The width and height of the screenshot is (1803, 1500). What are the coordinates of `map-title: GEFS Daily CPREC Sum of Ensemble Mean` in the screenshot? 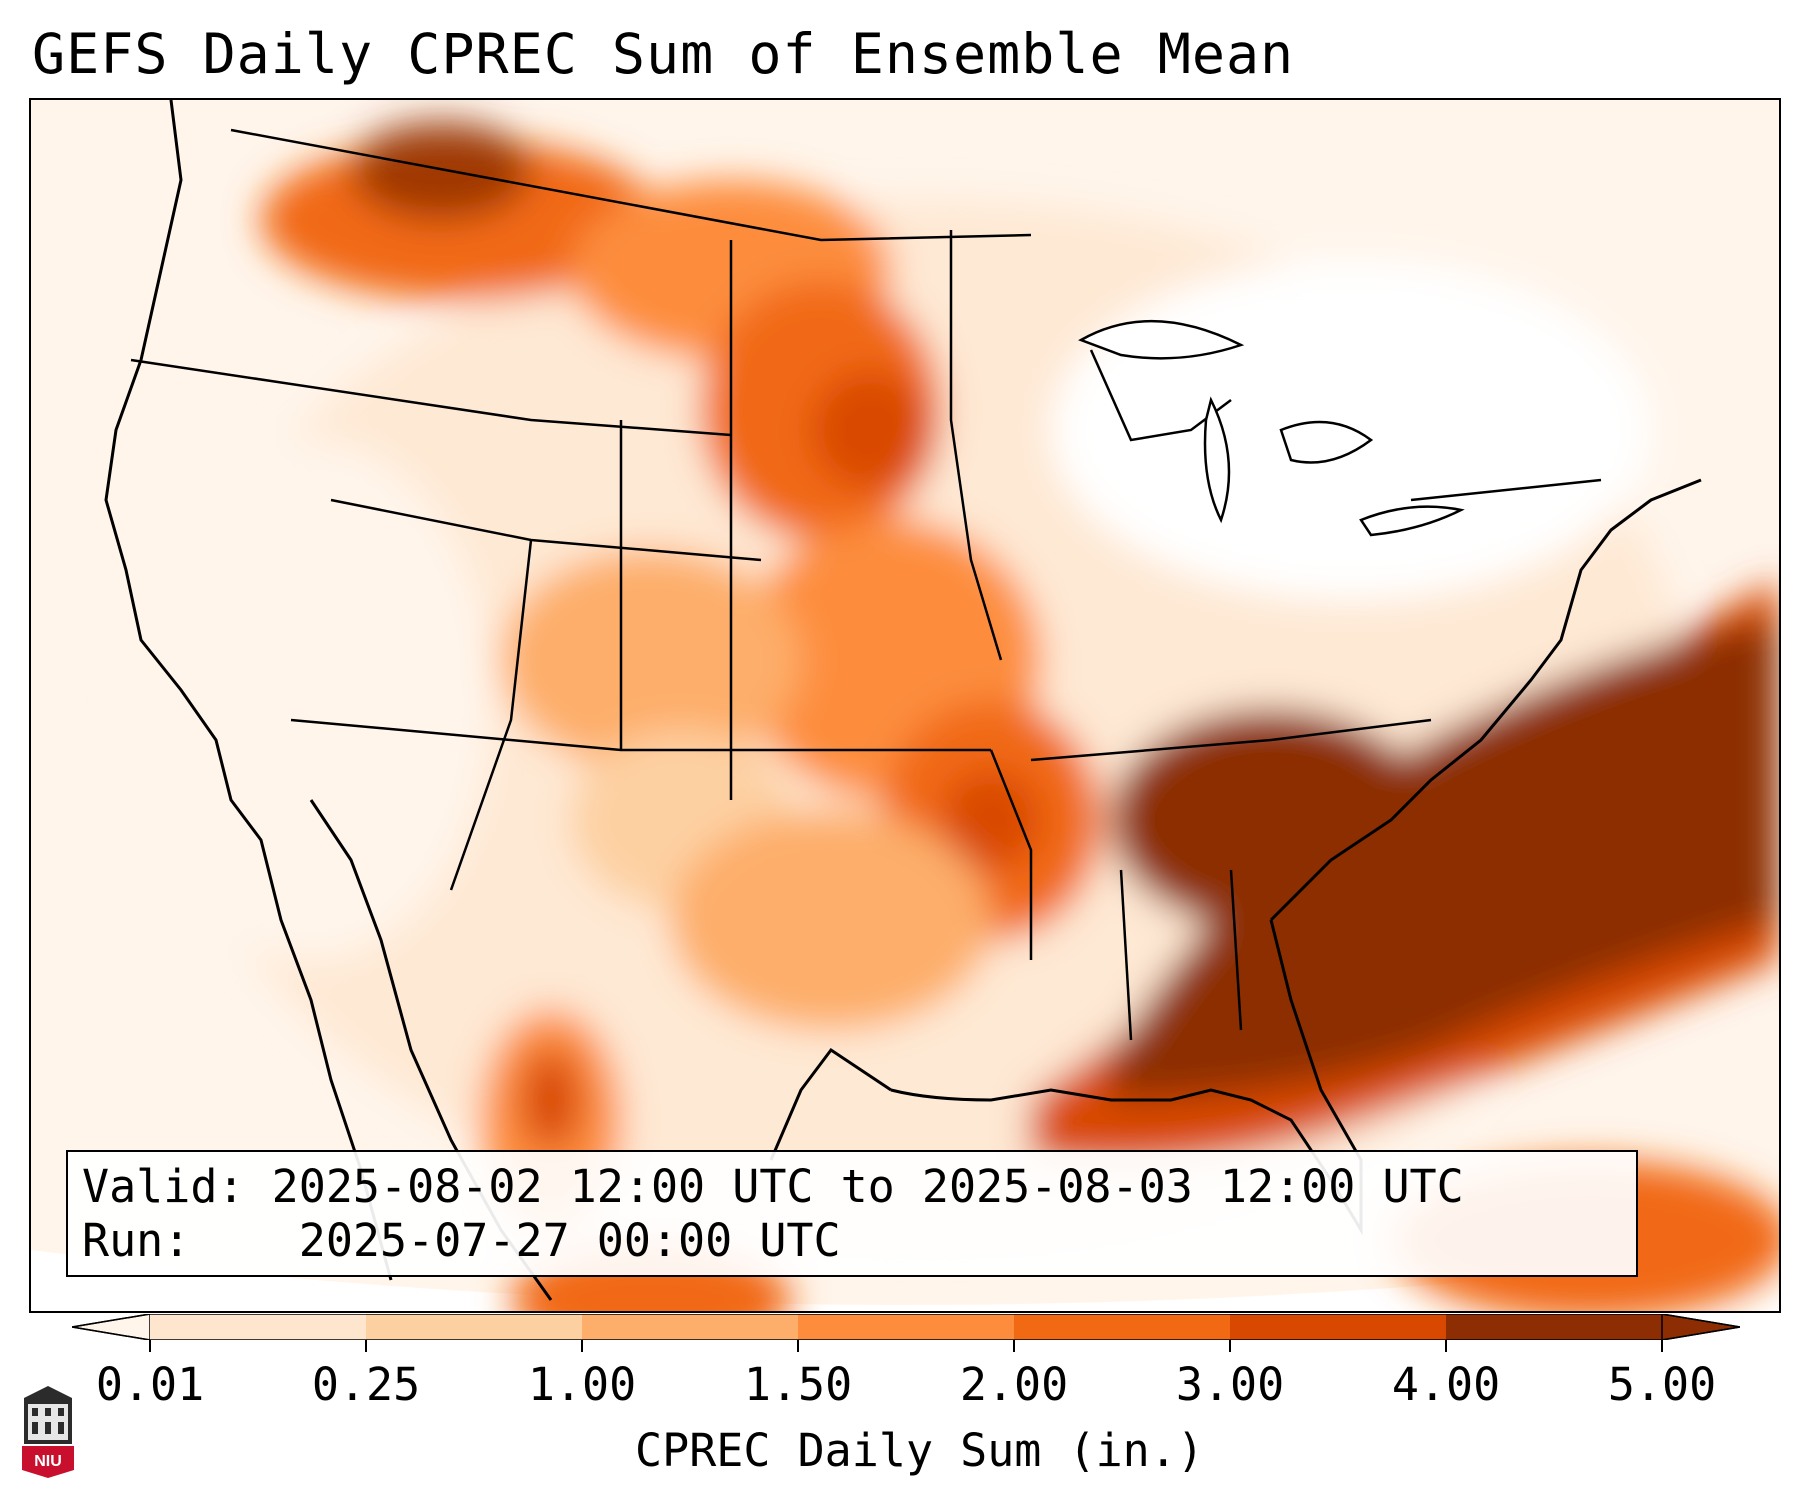 It's located at (663, 54).